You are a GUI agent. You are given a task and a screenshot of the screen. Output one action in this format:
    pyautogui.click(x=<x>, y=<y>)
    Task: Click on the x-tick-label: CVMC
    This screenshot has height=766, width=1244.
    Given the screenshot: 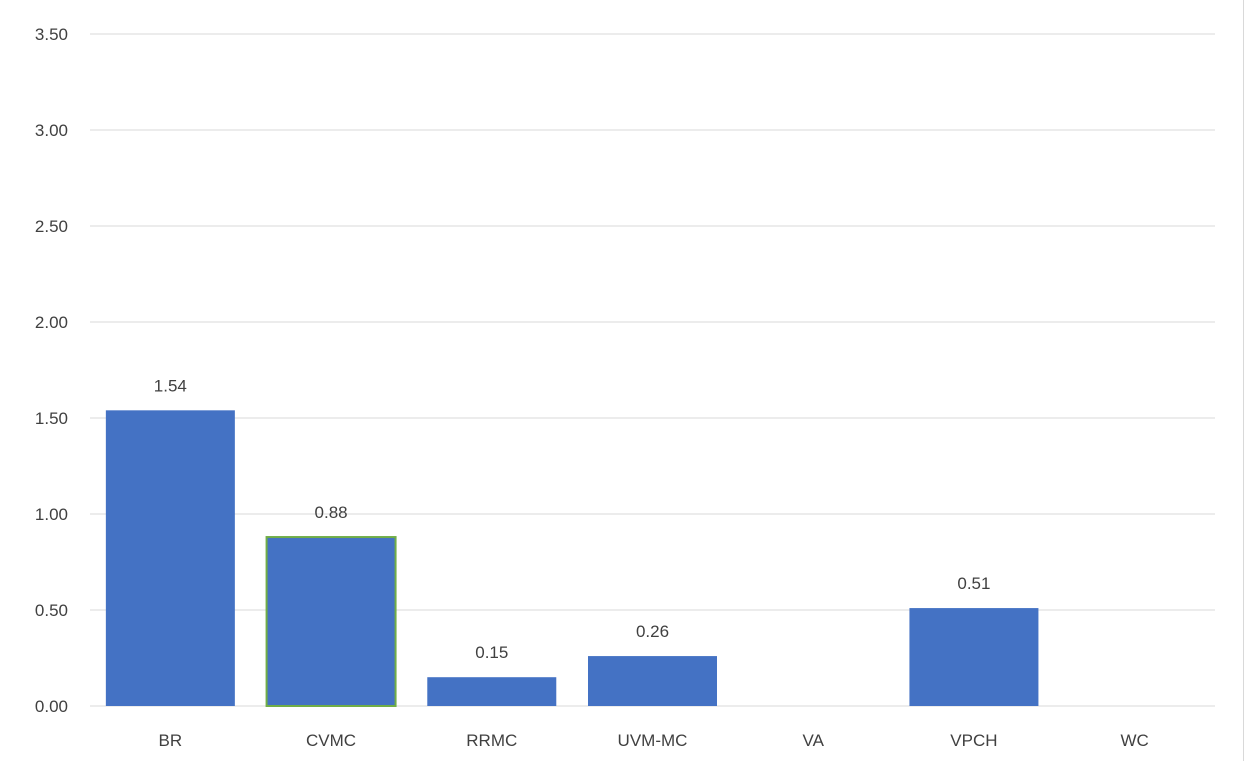 What is the action you would take?
    pyautogui.click(x=331, y=740)
    